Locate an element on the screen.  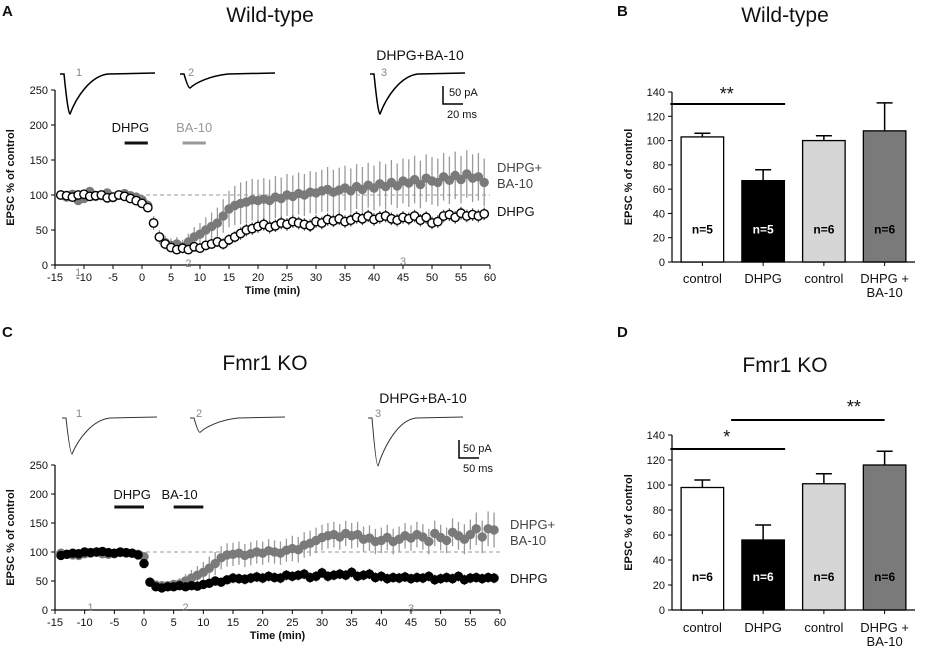
panel-b-ytick-label: 100 is located at coordinates (656, 142).